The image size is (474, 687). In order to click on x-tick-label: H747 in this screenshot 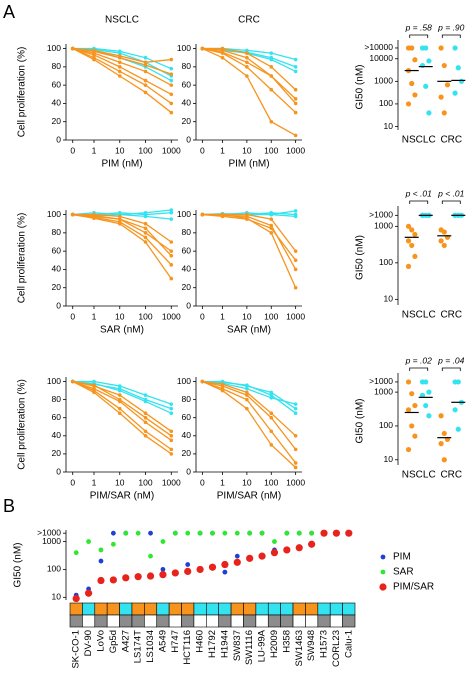, I will do `click(175, 641)`.